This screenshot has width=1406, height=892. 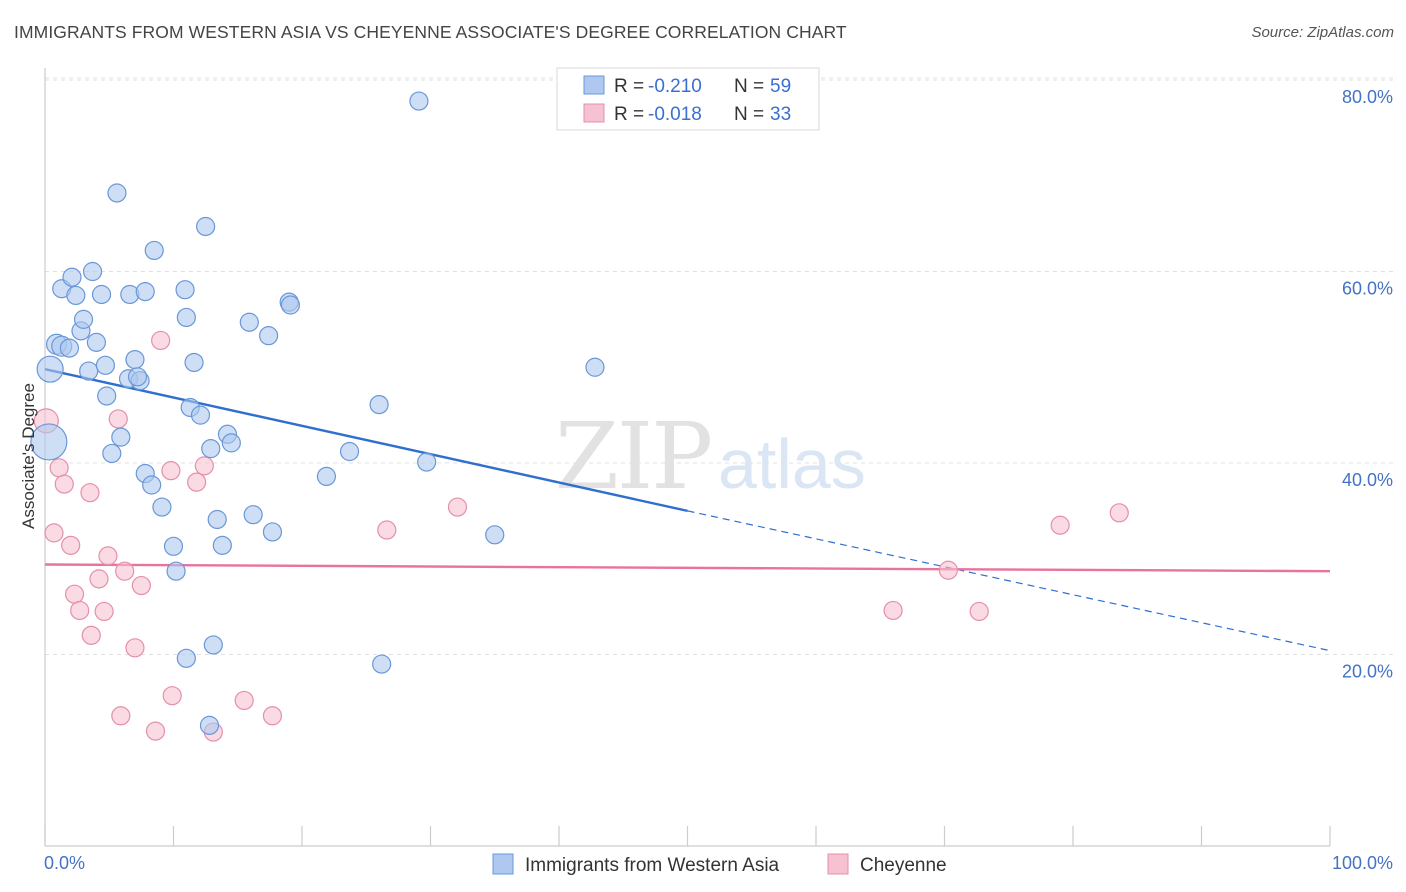 I want to click on series-legend-label-blue: Immigrants from Western Asia, so click(x=652, y=865).